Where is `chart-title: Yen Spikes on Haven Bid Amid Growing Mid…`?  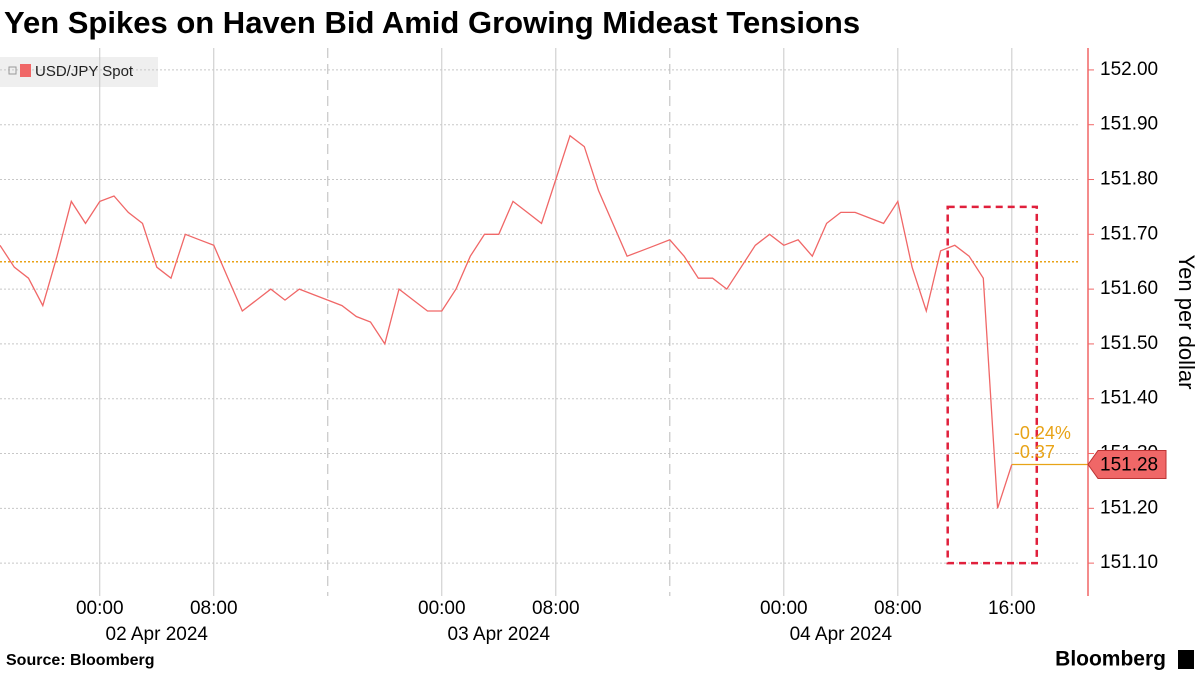
chart-title: Yen Spikes on Haven Bid Amid Growing Mid… is located at coordinates (432, 22).